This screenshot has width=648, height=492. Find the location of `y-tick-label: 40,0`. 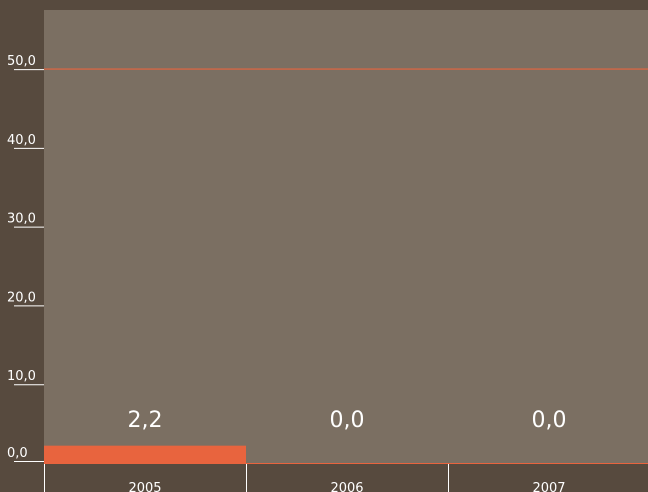

y-tick-label: 40,0 is located at coordinates (21, 140).